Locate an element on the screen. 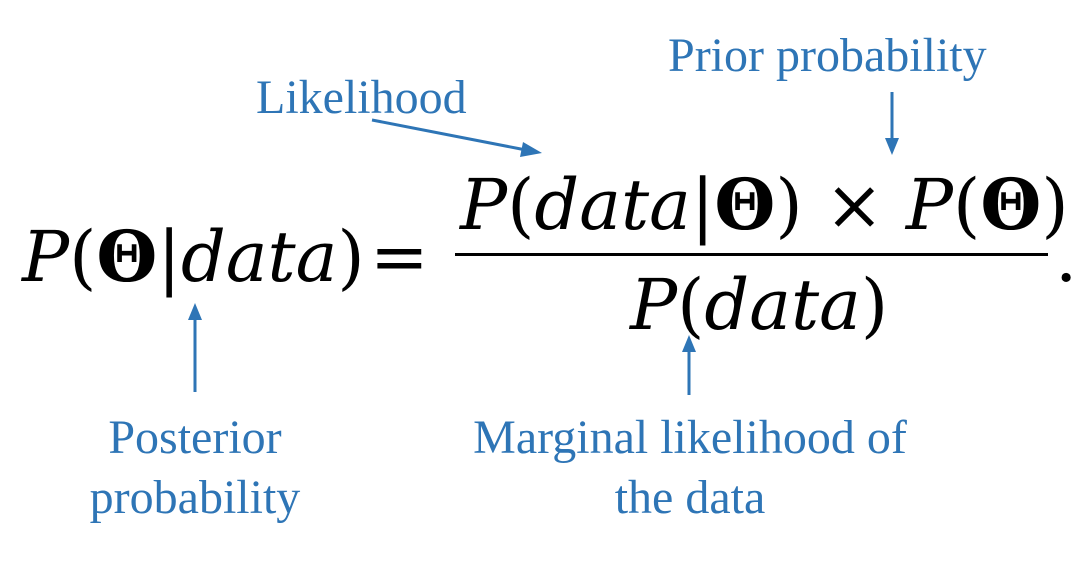  posterior-label-line1: Posterior is located at coordinates (195, 437).